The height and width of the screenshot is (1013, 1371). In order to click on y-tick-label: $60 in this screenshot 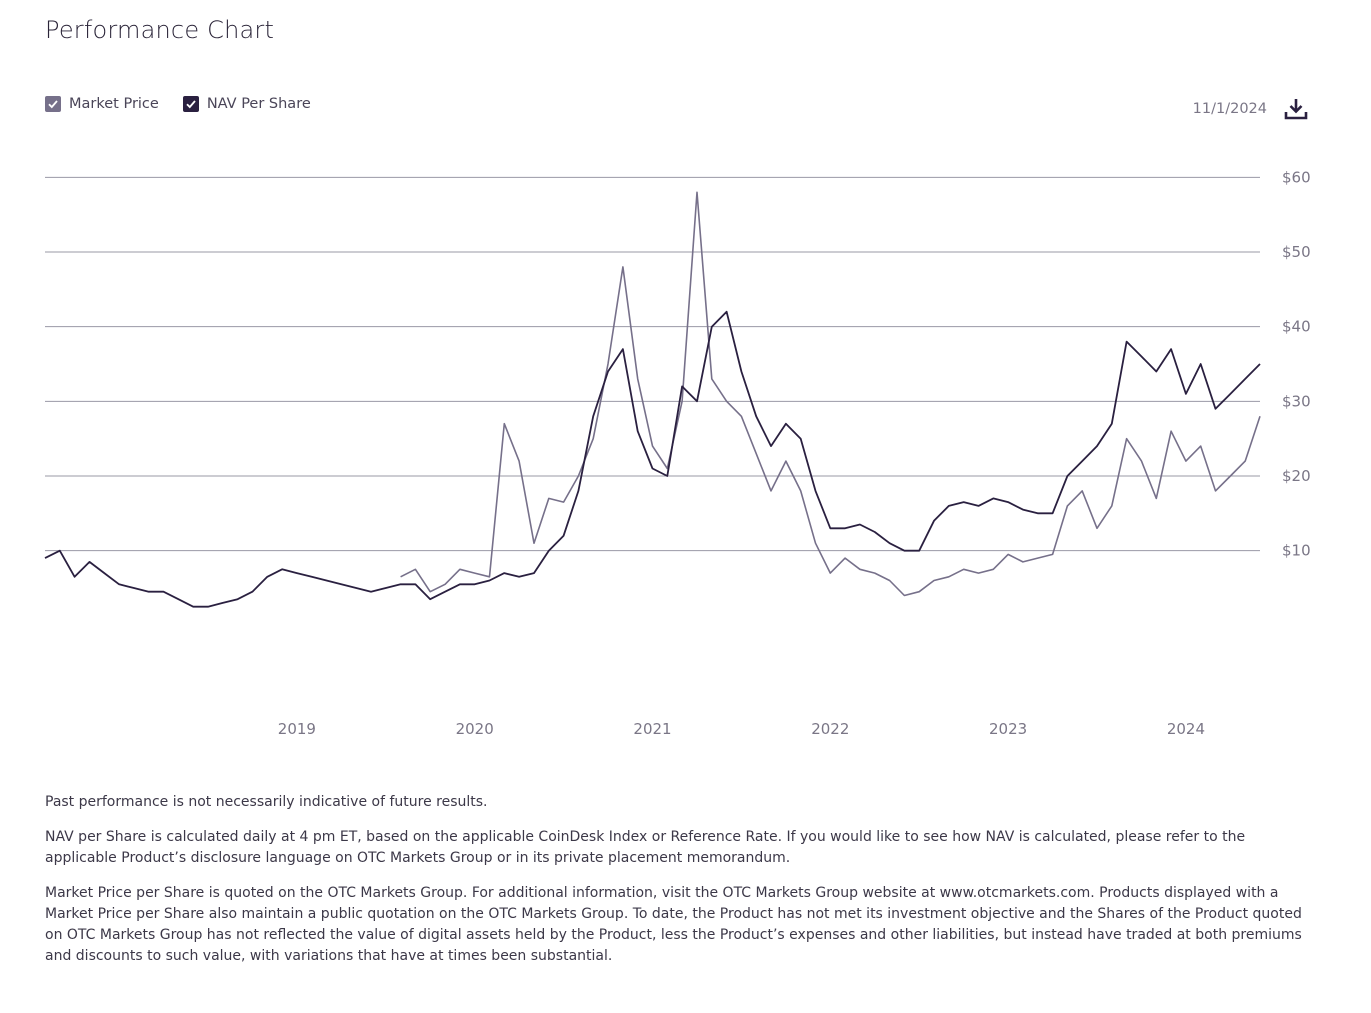, I will do `click(1296, 177)`.